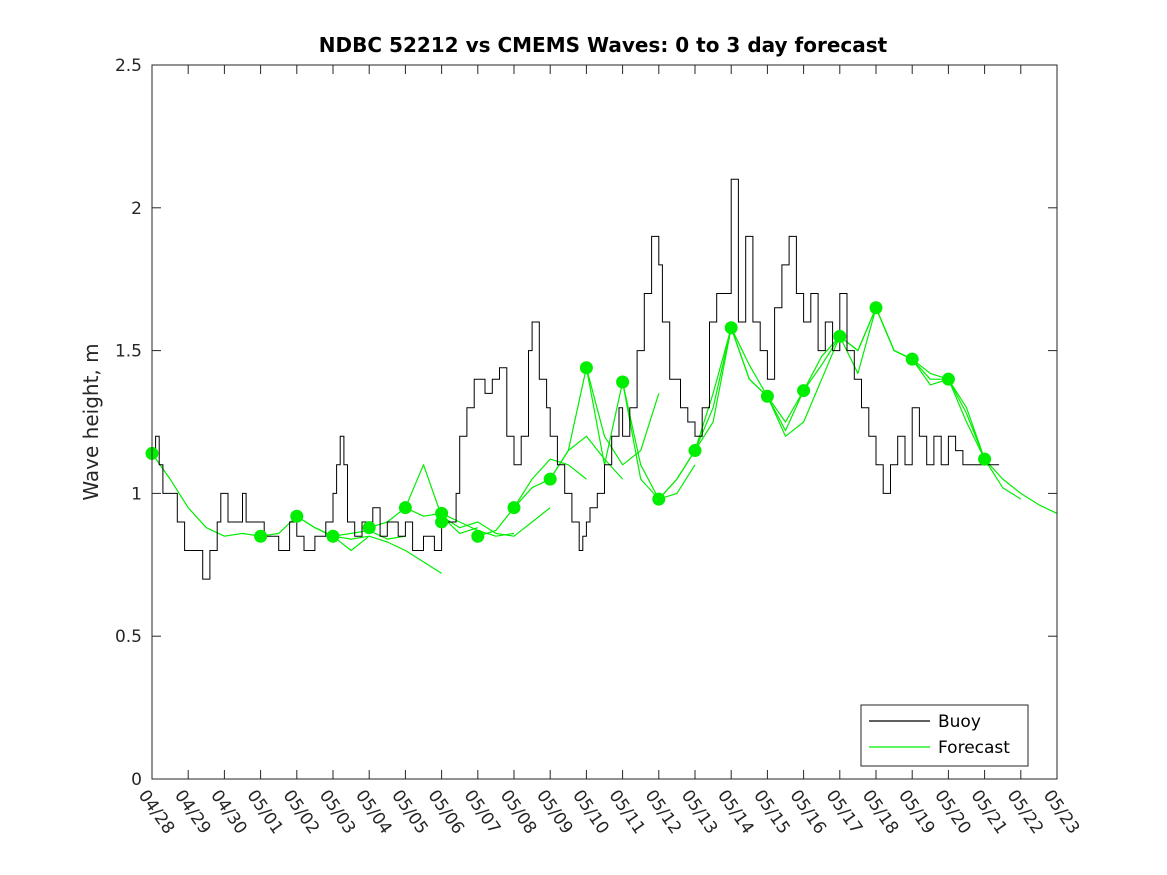 This screenshot has height=875, width=1167. What do you see at coordinates (91, 421) in the screenshot?
I see `y-axis-label: Wave height, m` at bounding box center [91, 421].